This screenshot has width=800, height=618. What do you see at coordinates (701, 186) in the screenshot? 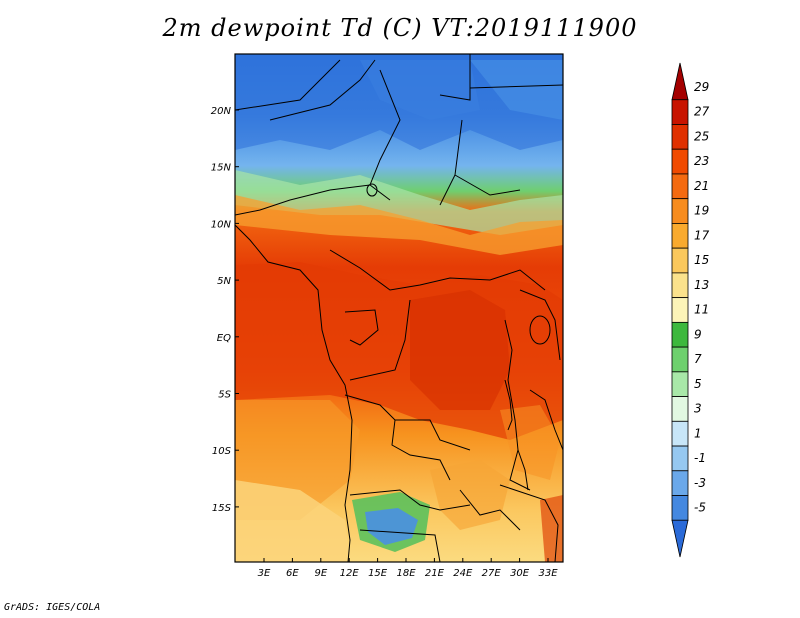
I see `colorbar-level-label: 21` at bounding box center [701, 186].